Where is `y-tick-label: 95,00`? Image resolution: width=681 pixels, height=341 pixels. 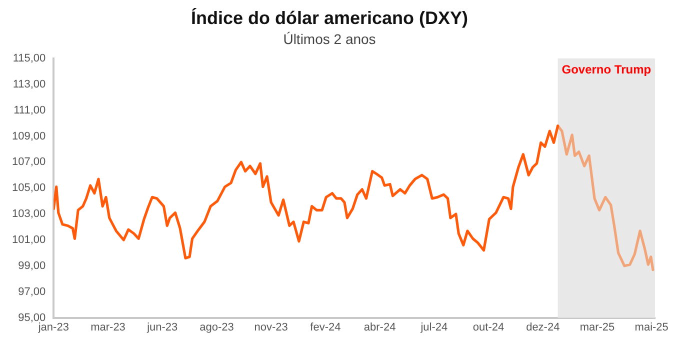 y-tick-label: 95,00 is located at coordinates (32, 318).